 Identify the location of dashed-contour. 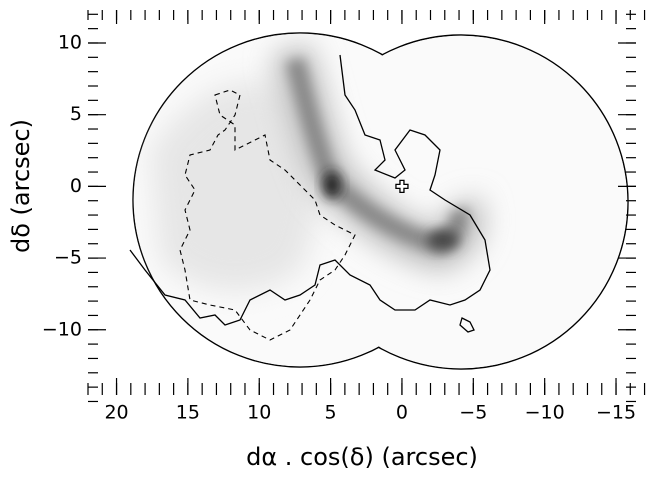
(267, 215).